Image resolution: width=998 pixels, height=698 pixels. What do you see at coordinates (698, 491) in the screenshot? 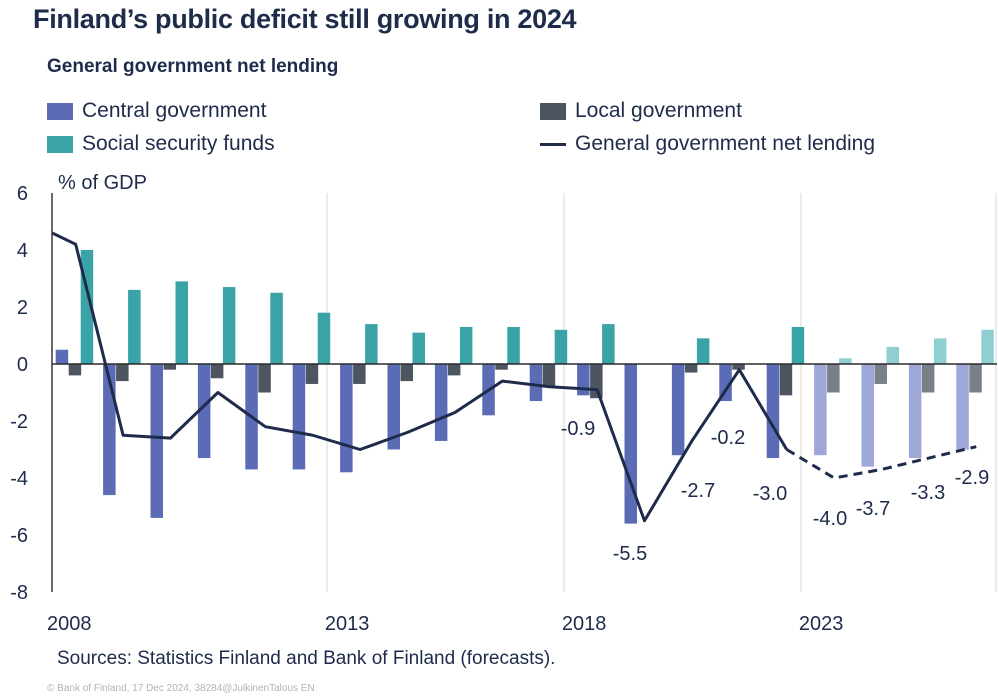
I see `data-label-2021: -2.7` at bounding box center [698, 491].